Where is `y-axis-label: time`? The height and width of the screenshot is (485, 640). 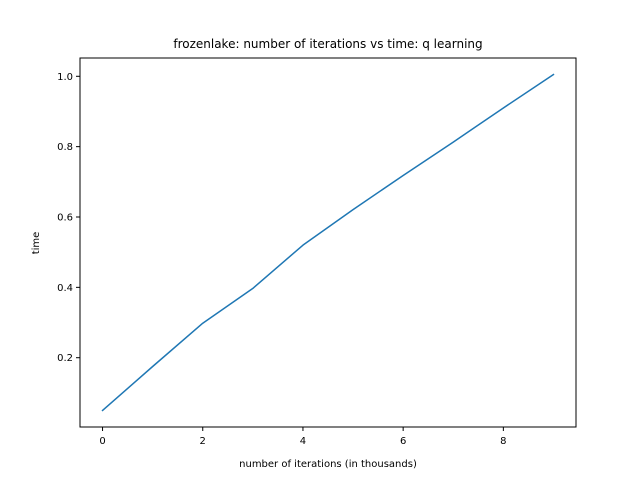 y-axis-label: time is located at coordinates (36, 243).